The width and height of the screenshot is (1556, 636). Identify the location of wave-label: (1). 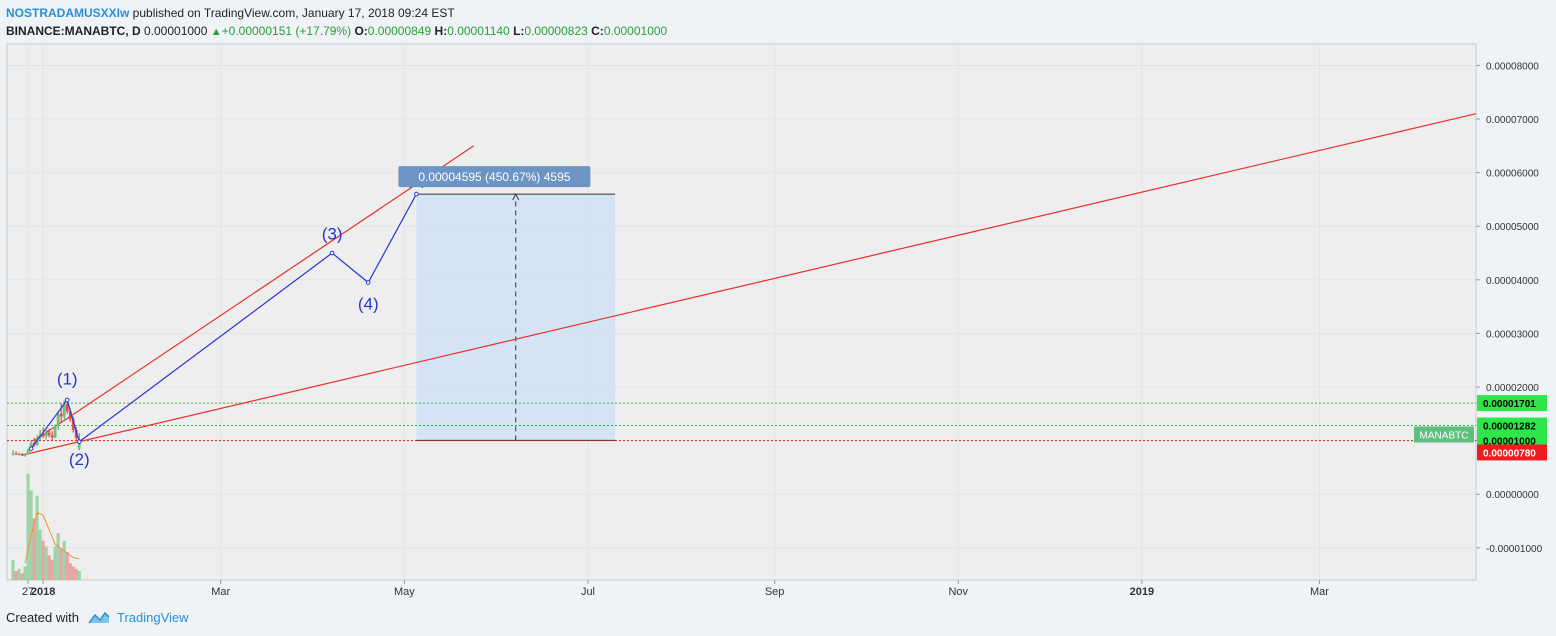
(67, 378).